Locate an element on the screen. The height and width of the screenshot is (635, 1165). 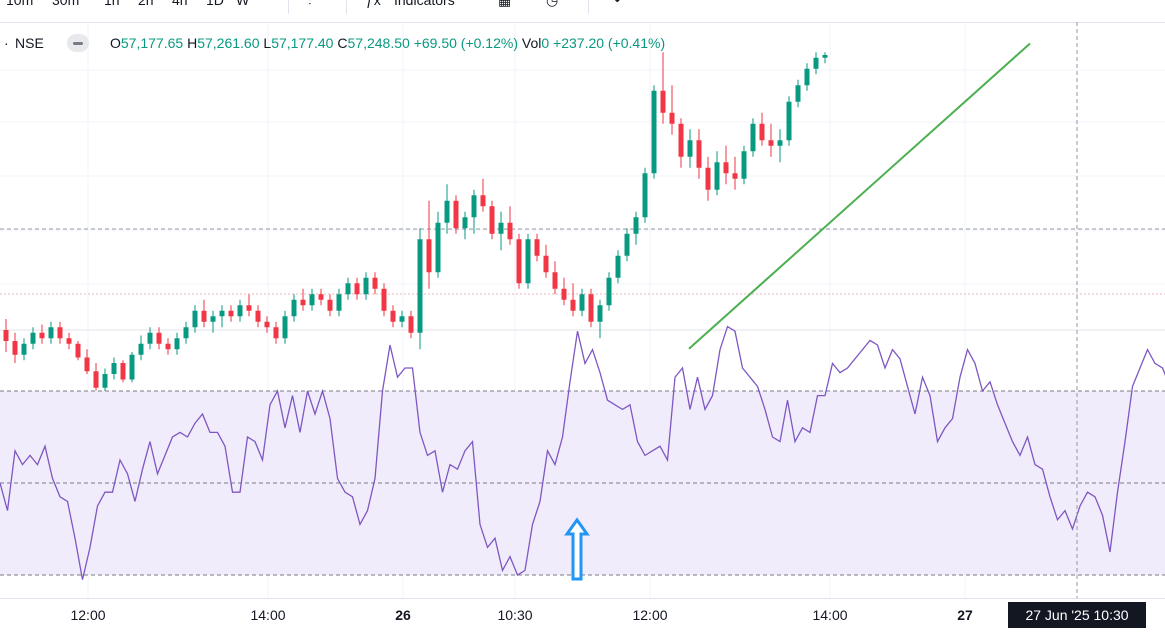
symbol-exchange: NSE is located at coordinates (29, 43).